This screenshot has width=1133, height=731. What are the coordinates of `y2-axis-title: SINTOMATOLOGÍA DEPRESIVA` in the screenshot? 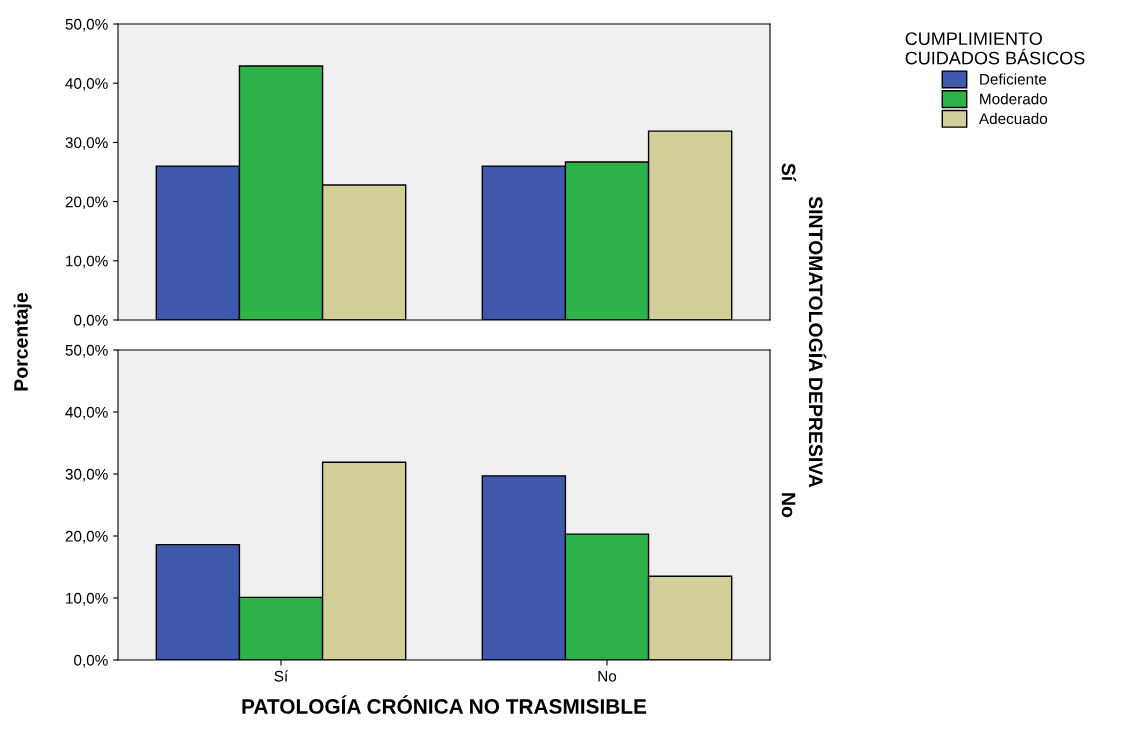 It's located at (817, 342).